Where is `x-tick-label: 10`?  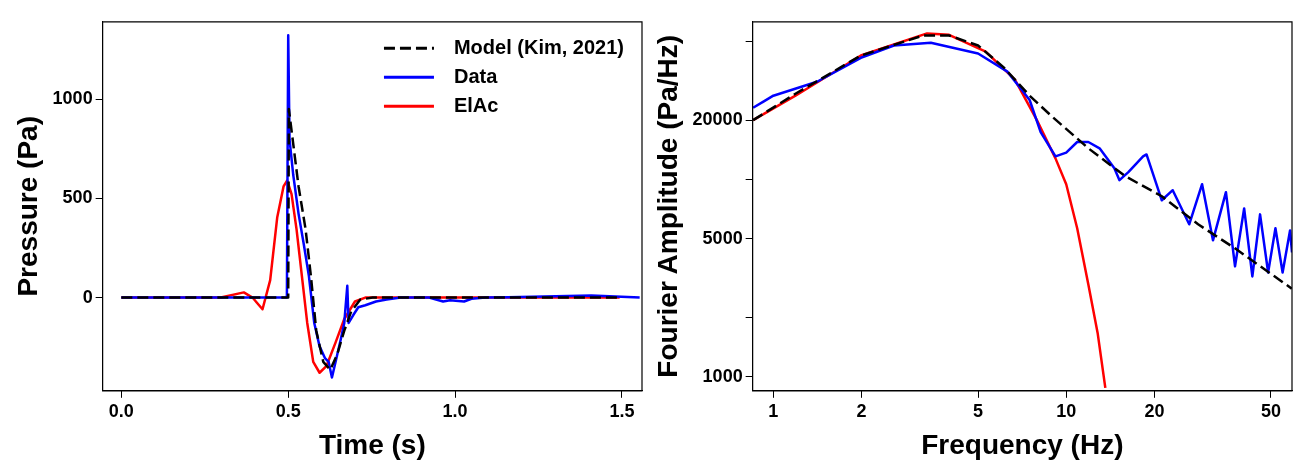
x-tick-label: 10 is located at coordinates (1066, 410).